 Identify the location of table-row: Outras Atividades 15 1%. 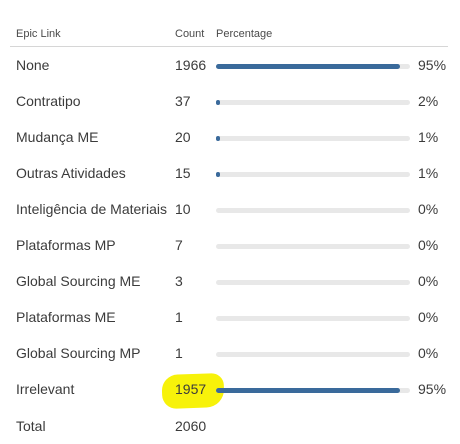
(230, 174).